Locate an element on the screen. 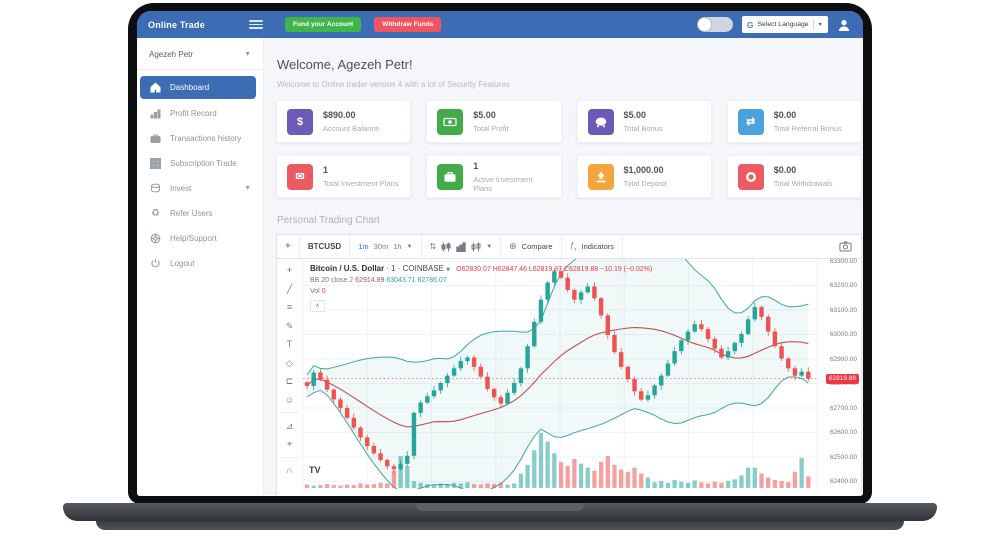 The image size is (1000, 539). price-tick: 63200.00 is located at coordinates (843, 285).